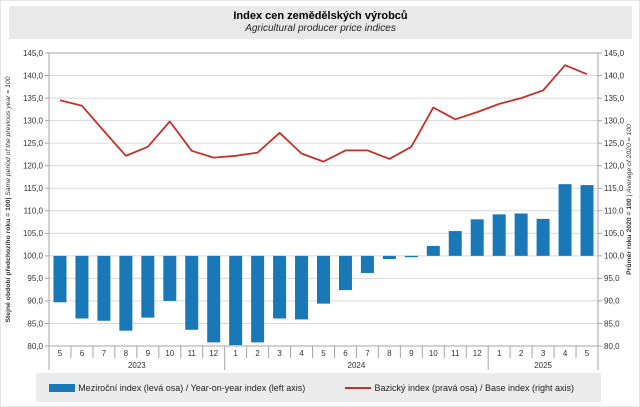  Describe the element at coordinates (614, 143) in the screenshot. I see `right-axis-tick-label: 125,0` at that location.